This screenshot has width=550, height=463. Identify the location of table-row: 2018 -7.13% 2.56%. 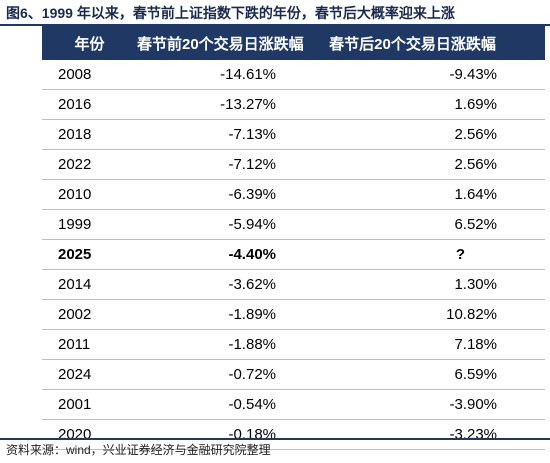
(293, 134).